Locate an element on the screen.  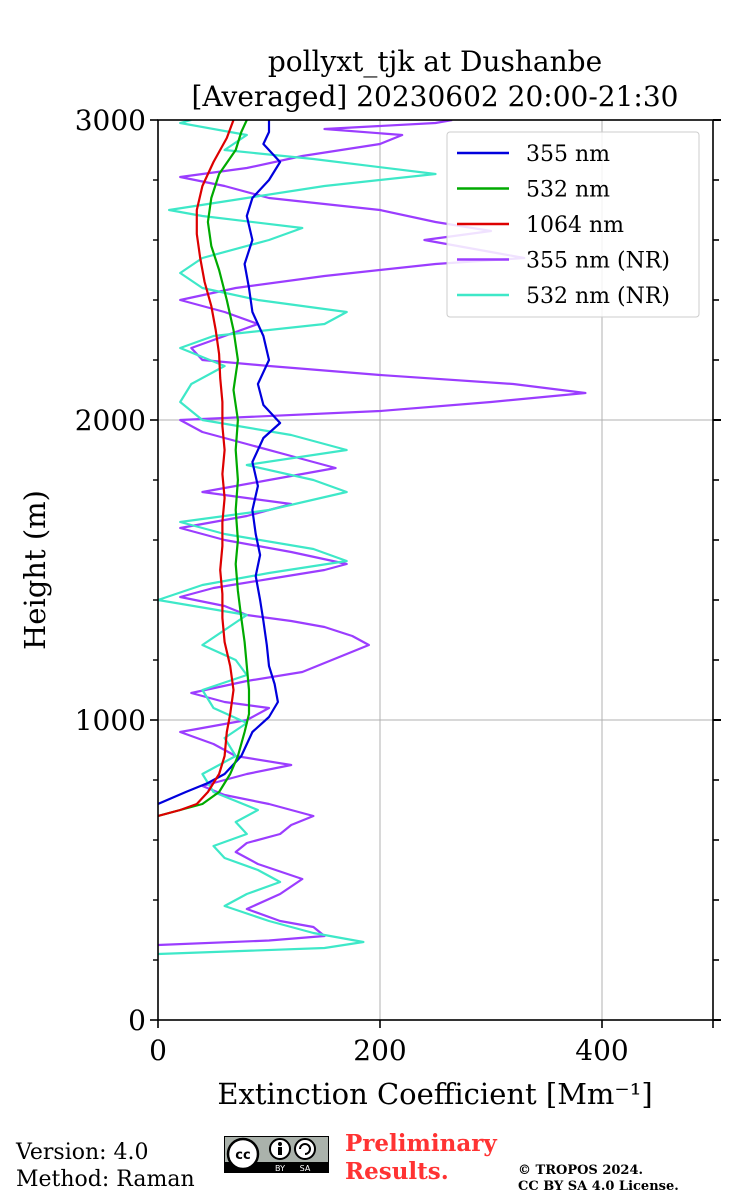
cc-icon is located at coordinates (243, 1154).